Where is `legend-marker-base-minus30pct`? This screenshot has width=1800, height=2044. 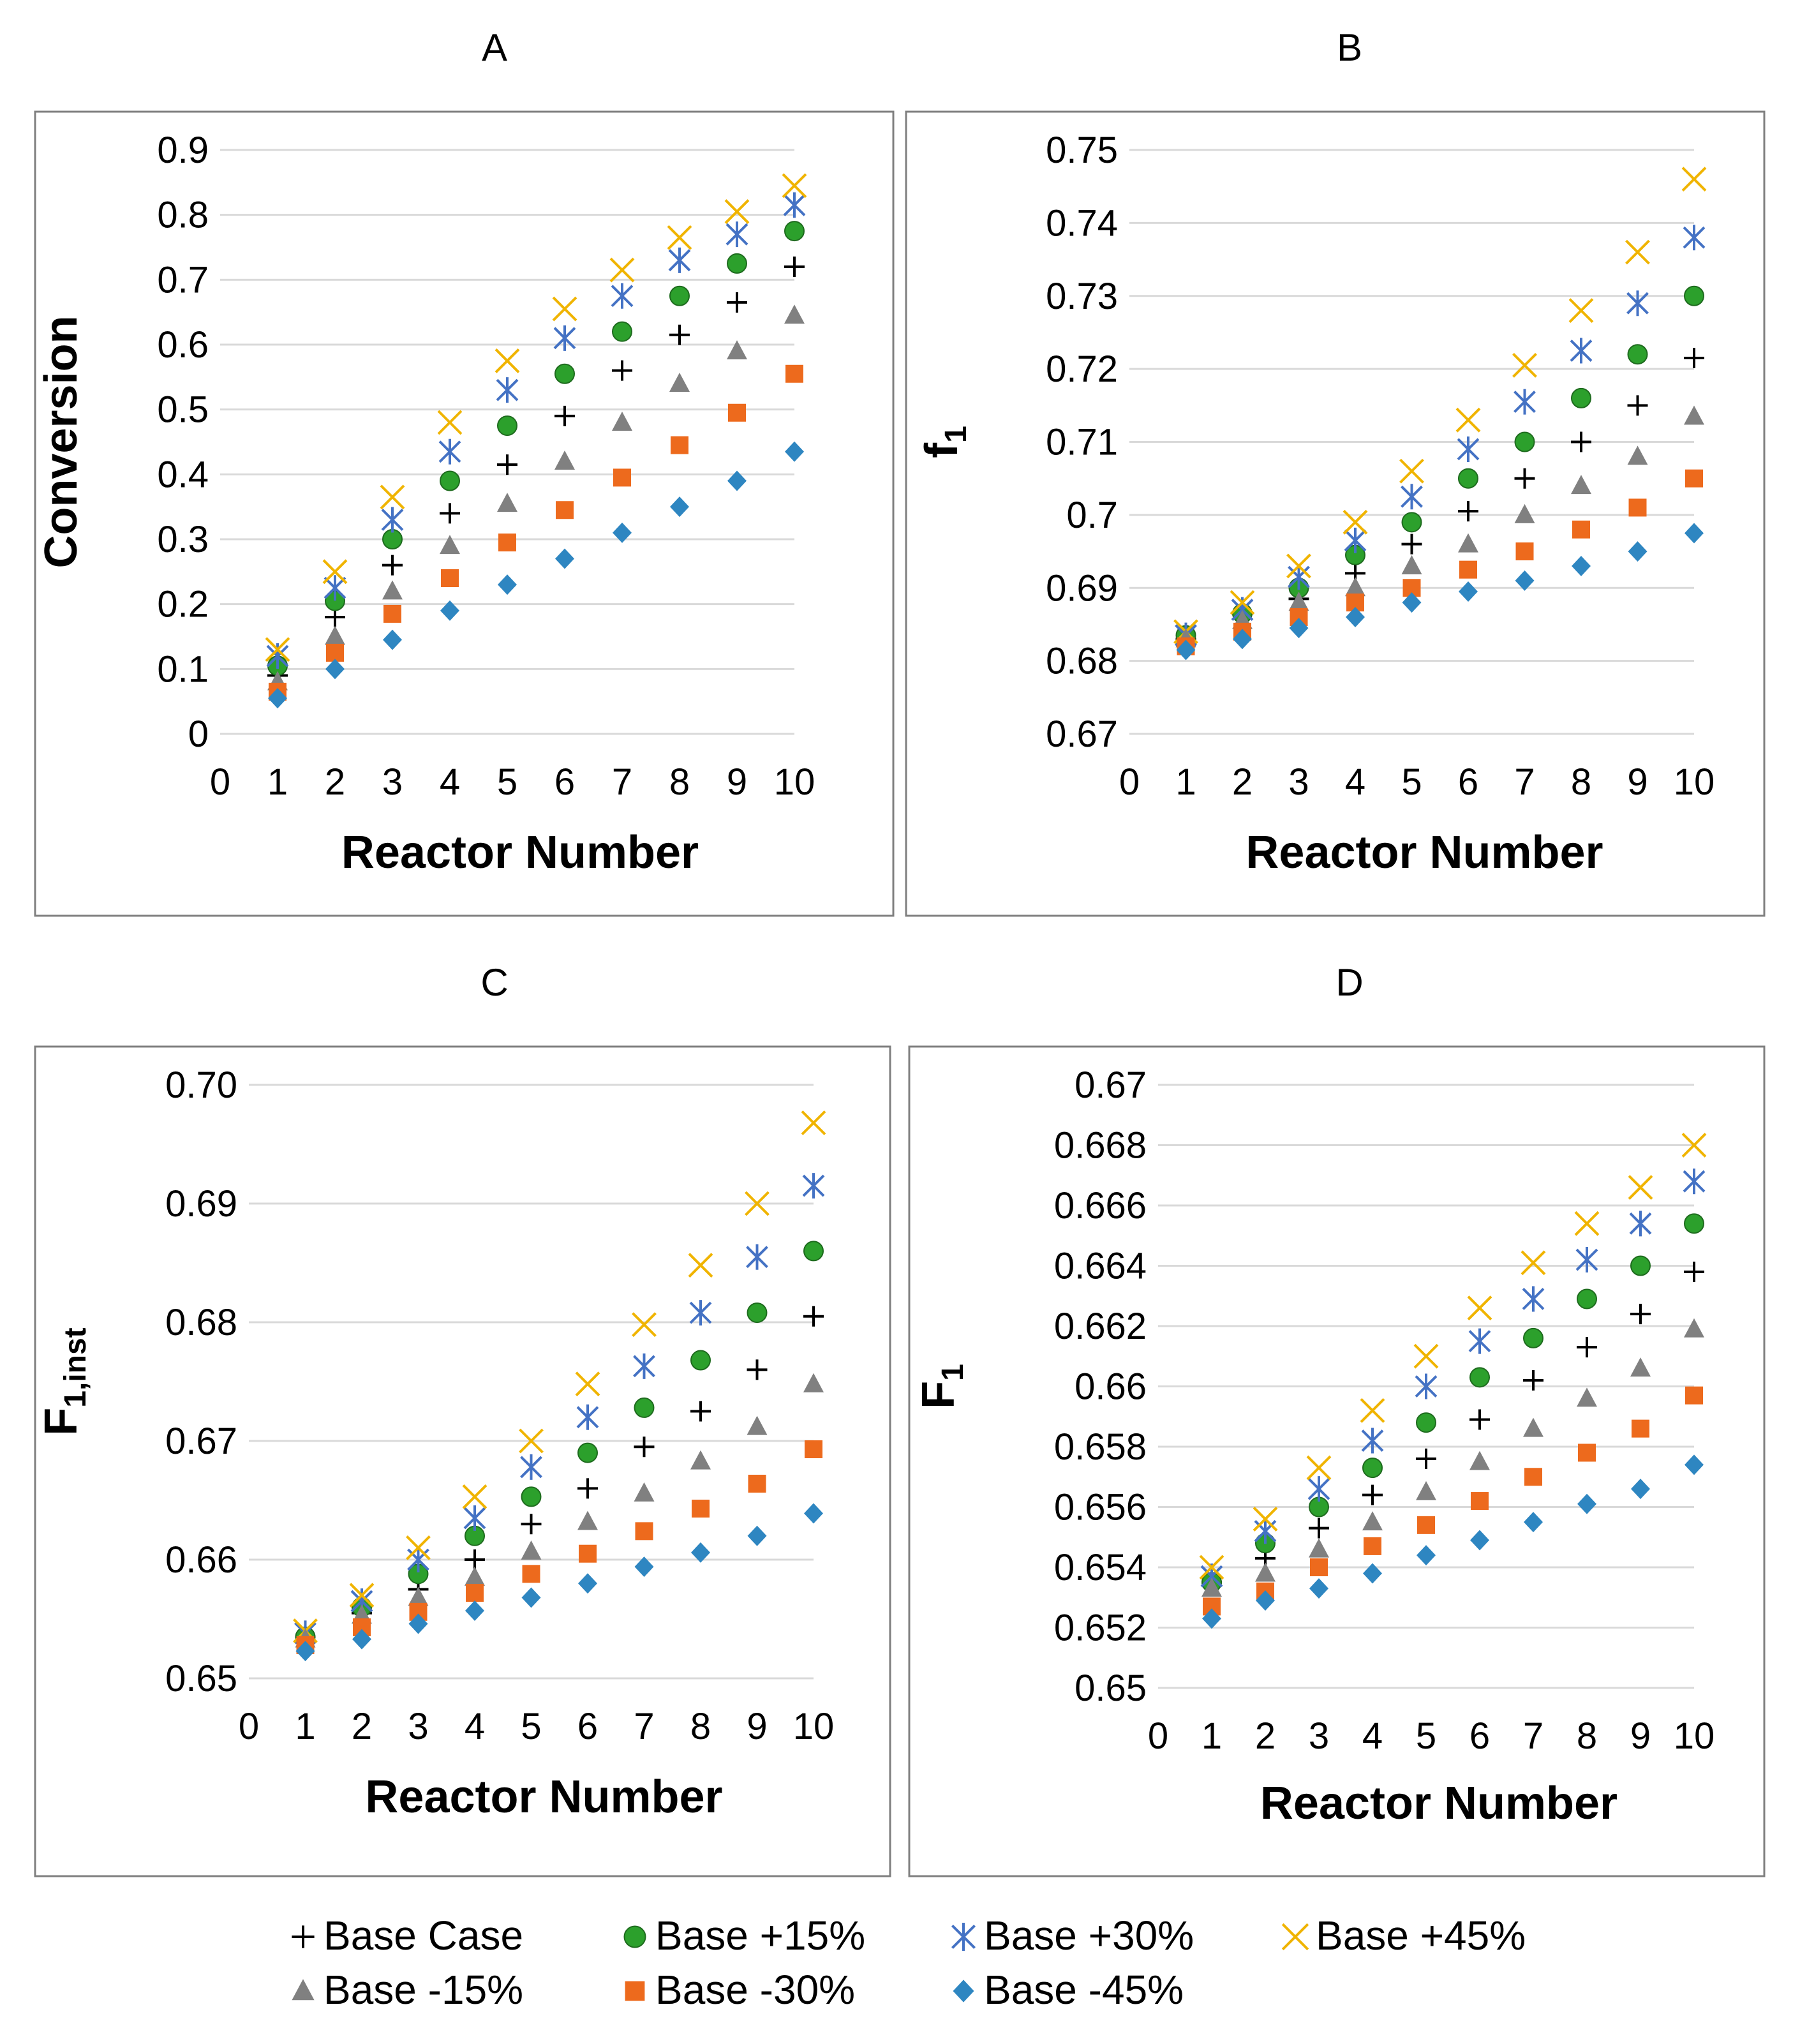 legend-marker-base-minus30pct is located at coordinates (635, 1991).